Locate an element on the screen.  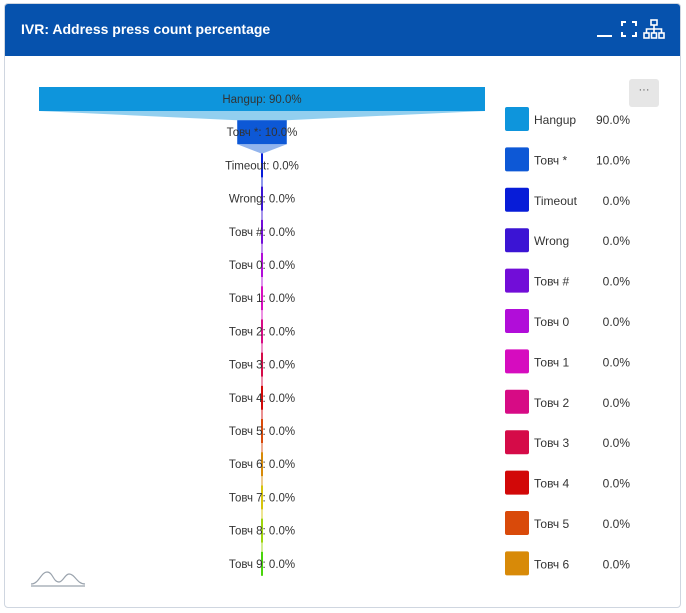
legend-label-1: Товч * is located at coordinates (550, 160).